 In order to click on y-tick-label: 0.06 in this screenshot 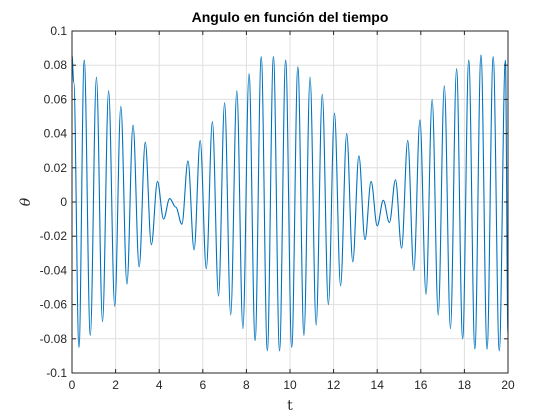, I will do `click(56, 99)`.